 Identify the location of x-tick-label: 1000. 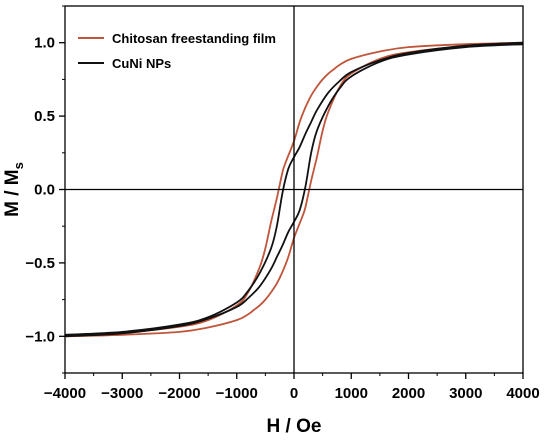
(351, 393).